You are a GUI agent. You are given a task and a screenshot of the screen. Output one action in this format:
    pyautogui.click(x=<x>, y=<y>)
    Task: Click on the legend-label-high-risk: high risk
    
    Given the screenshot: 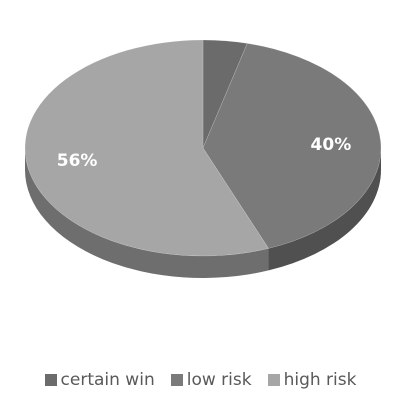 What is the action you would take?
    pyautogui.click(x=320, y=380)
    